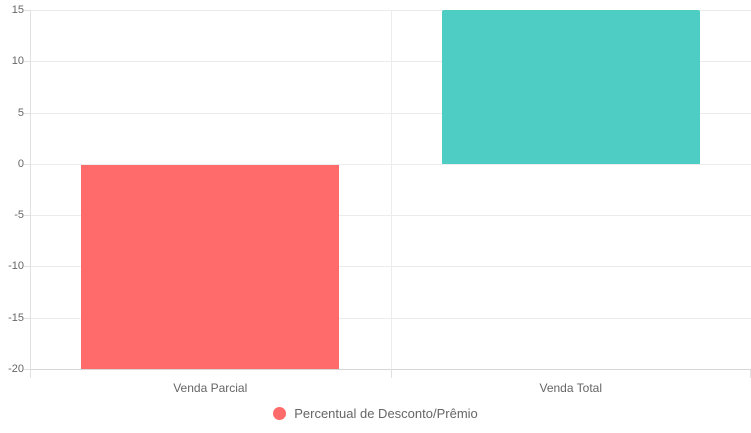  Describe the element at coordinates (16, 317) in the screenshot. I see `y-axis-tick-label: -15` at that location.